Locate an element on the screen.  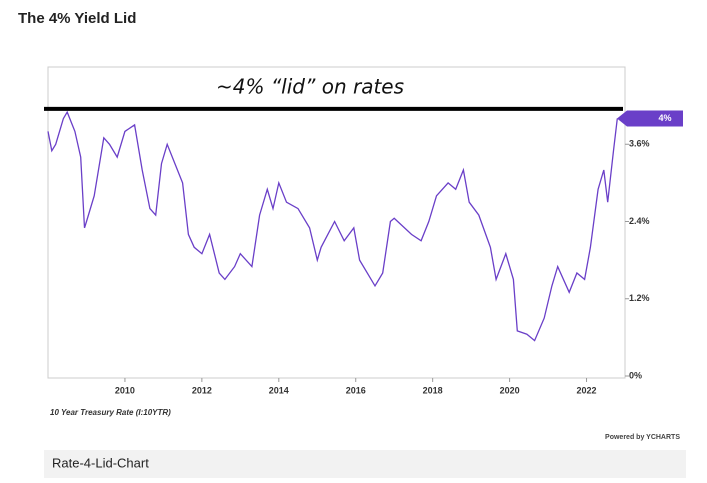
chart-title: The 4% Yield Lid is located at coordinates (77, 18).